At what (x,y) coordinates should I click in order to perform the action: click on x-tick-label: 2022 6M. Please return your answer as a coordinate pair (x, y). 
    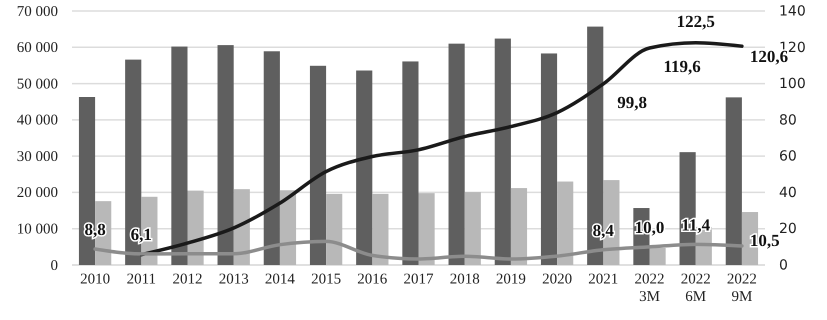
    Looking at the image, I should click on (695, 288).